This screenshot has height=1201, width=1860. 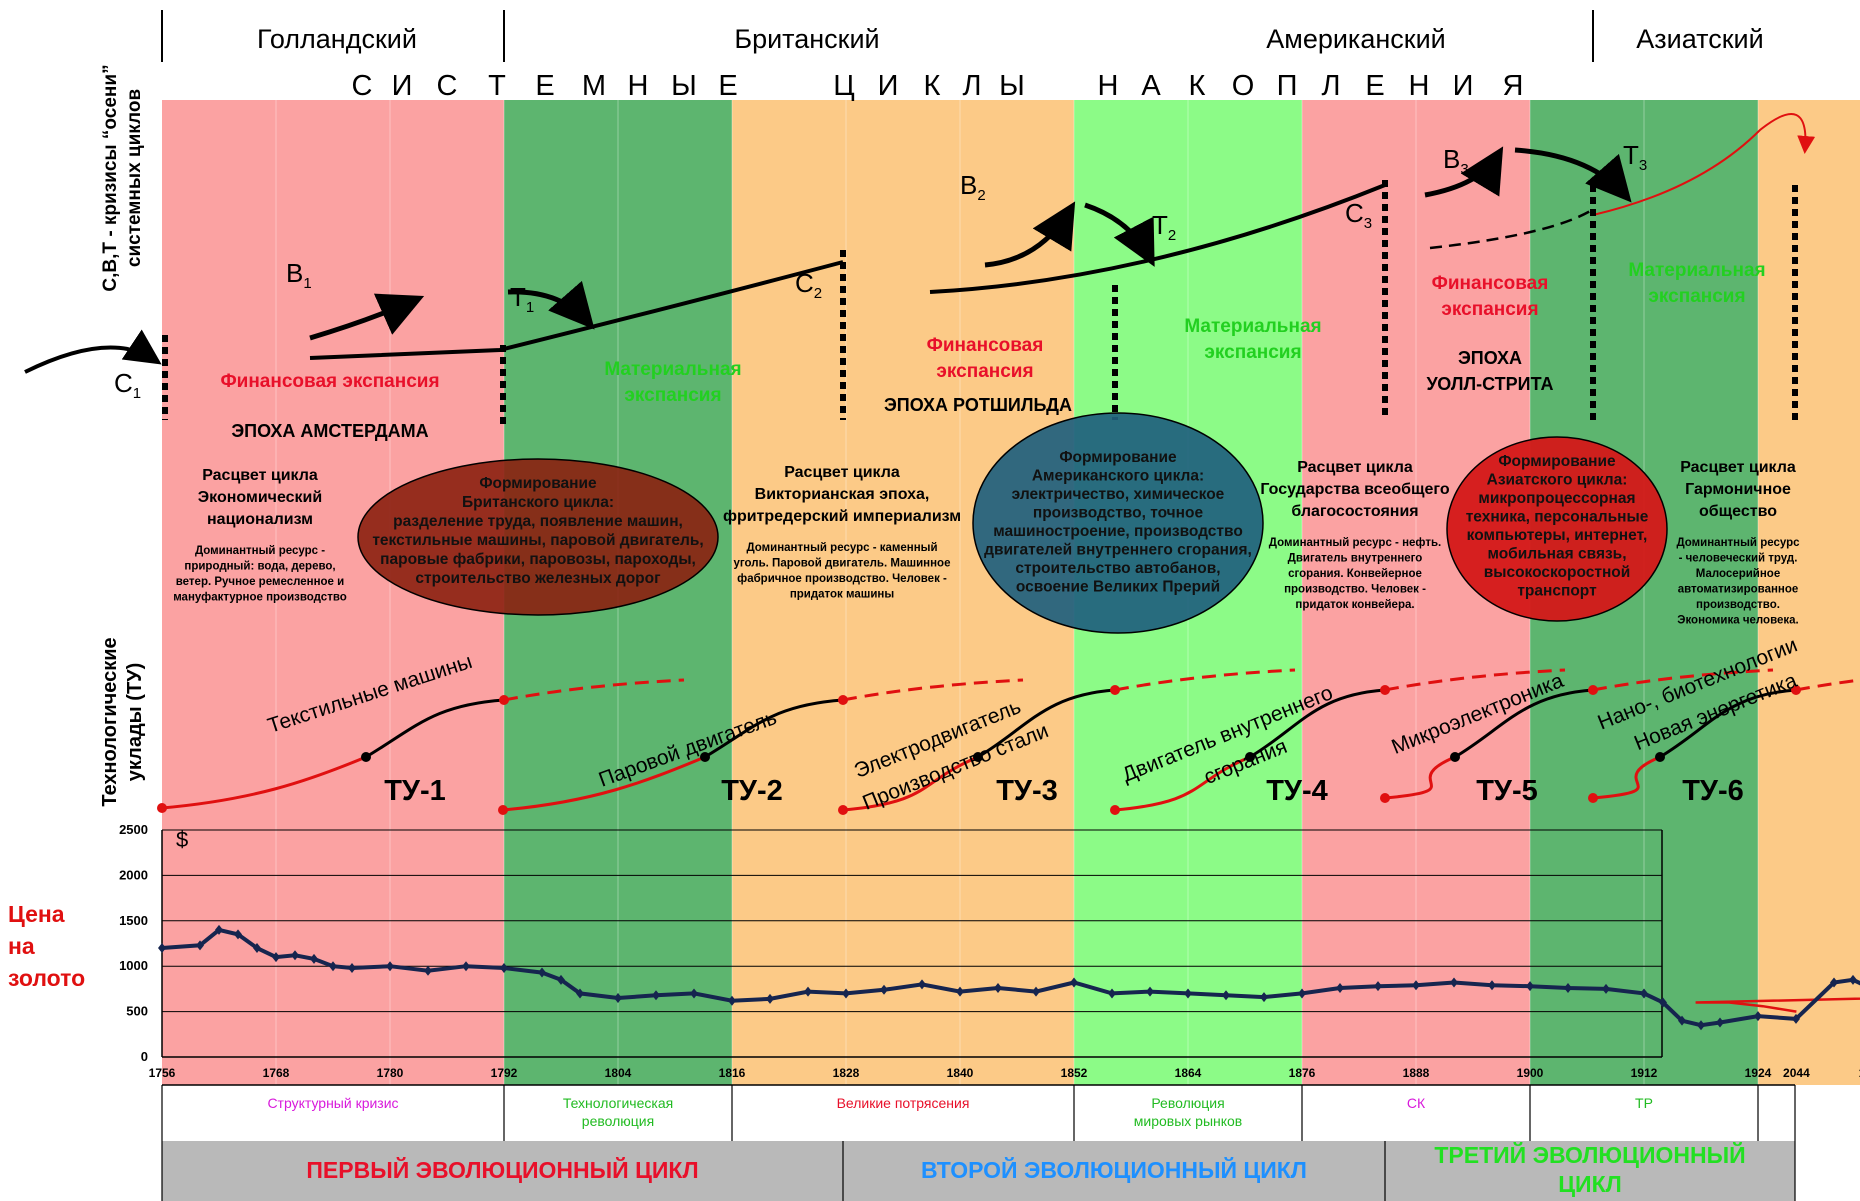 I want to click on heyday-desc-line: придаток конвейера., so click(x=1354, y=605).